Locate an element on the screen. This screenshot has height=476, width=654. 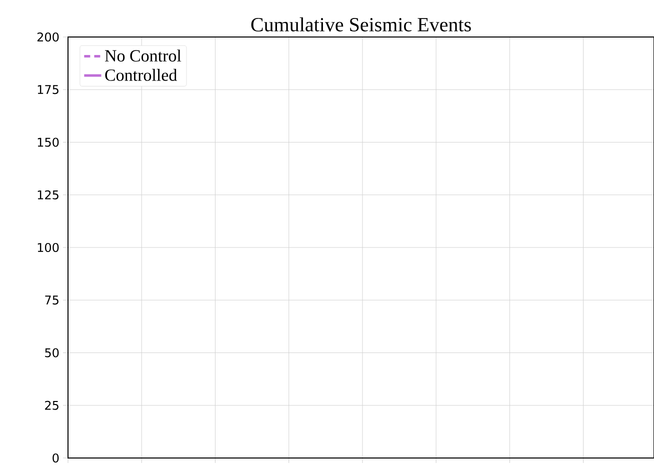
y-tick-label: 75 is located at coordinates (51, 300).